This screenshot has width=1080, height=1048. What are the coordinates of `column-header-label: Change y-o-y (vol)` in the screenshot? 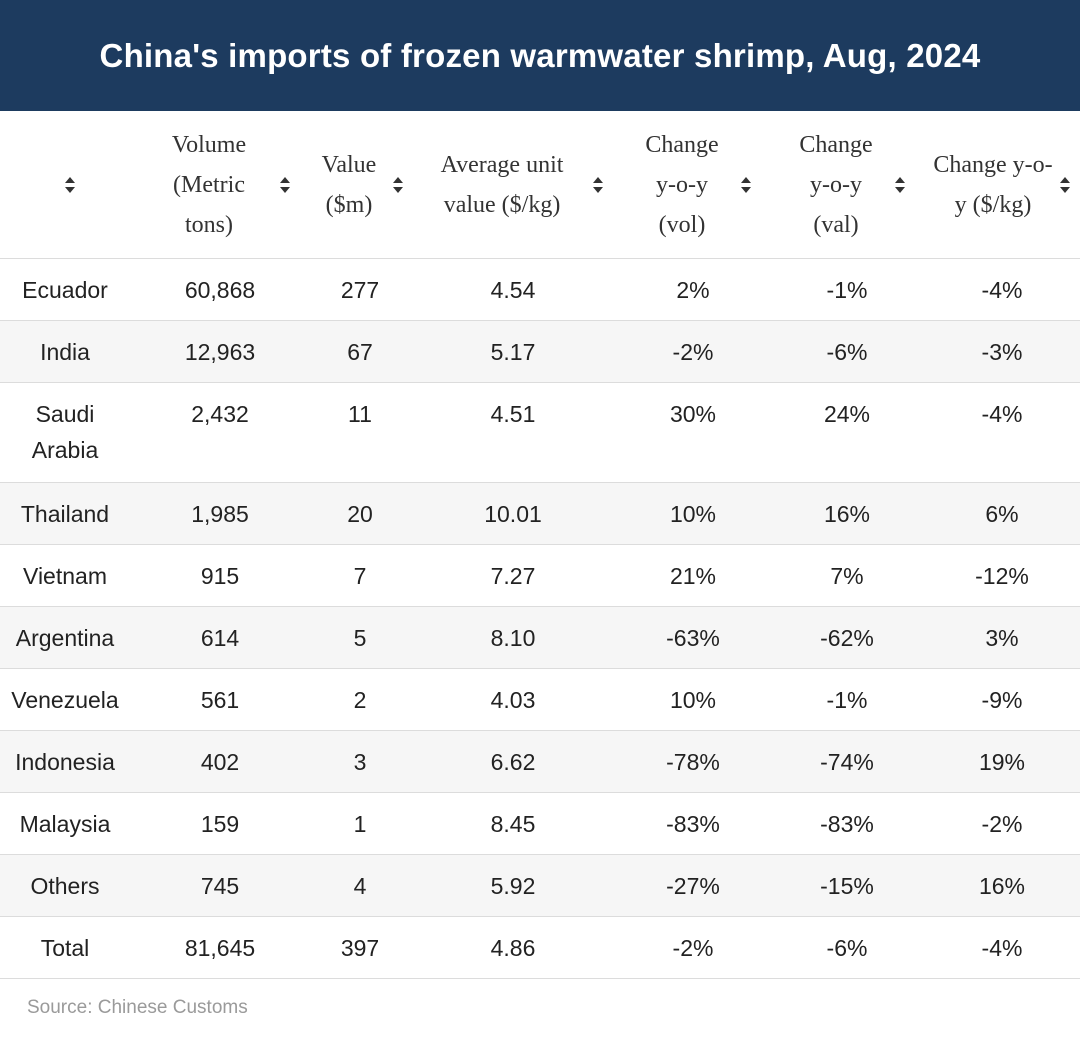 It's located at (682, 184).